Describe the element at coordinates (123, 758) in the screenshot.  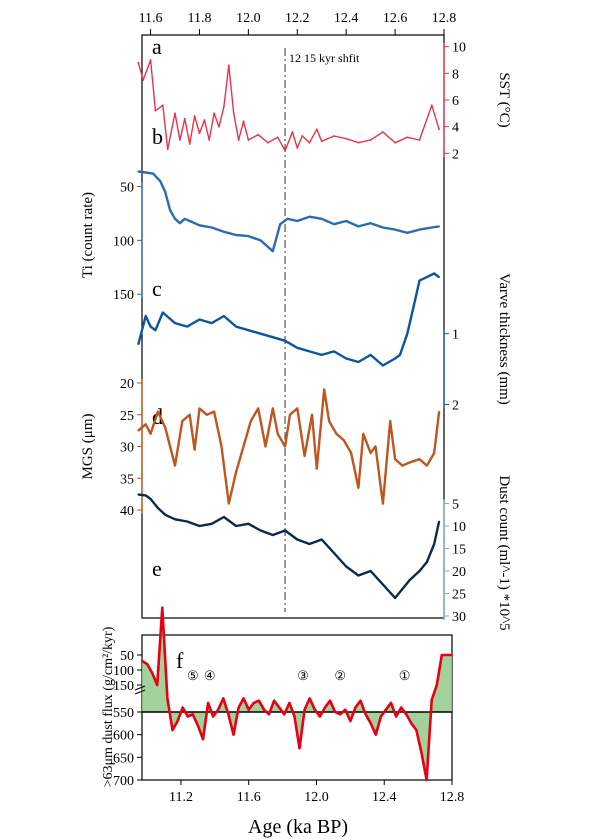
I see `y-tick-label: 650` at that location.